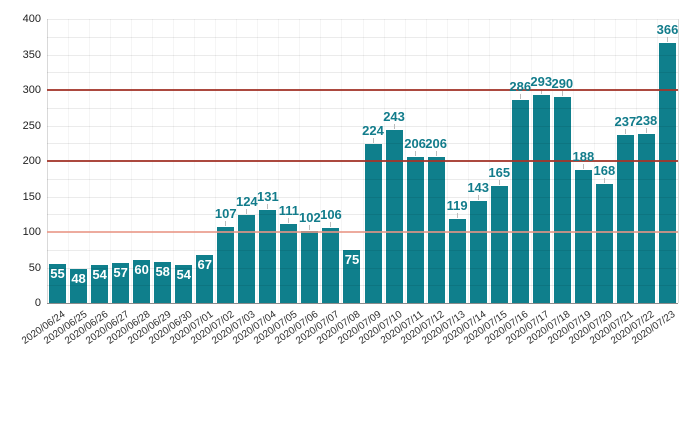 Image resolution: width=700 pixels, height=448 pixels. What do you see at coordinates (31, 196) in the screenshot?
I see `y-axis-tick-label: 150` at bounding box center [31, 196].